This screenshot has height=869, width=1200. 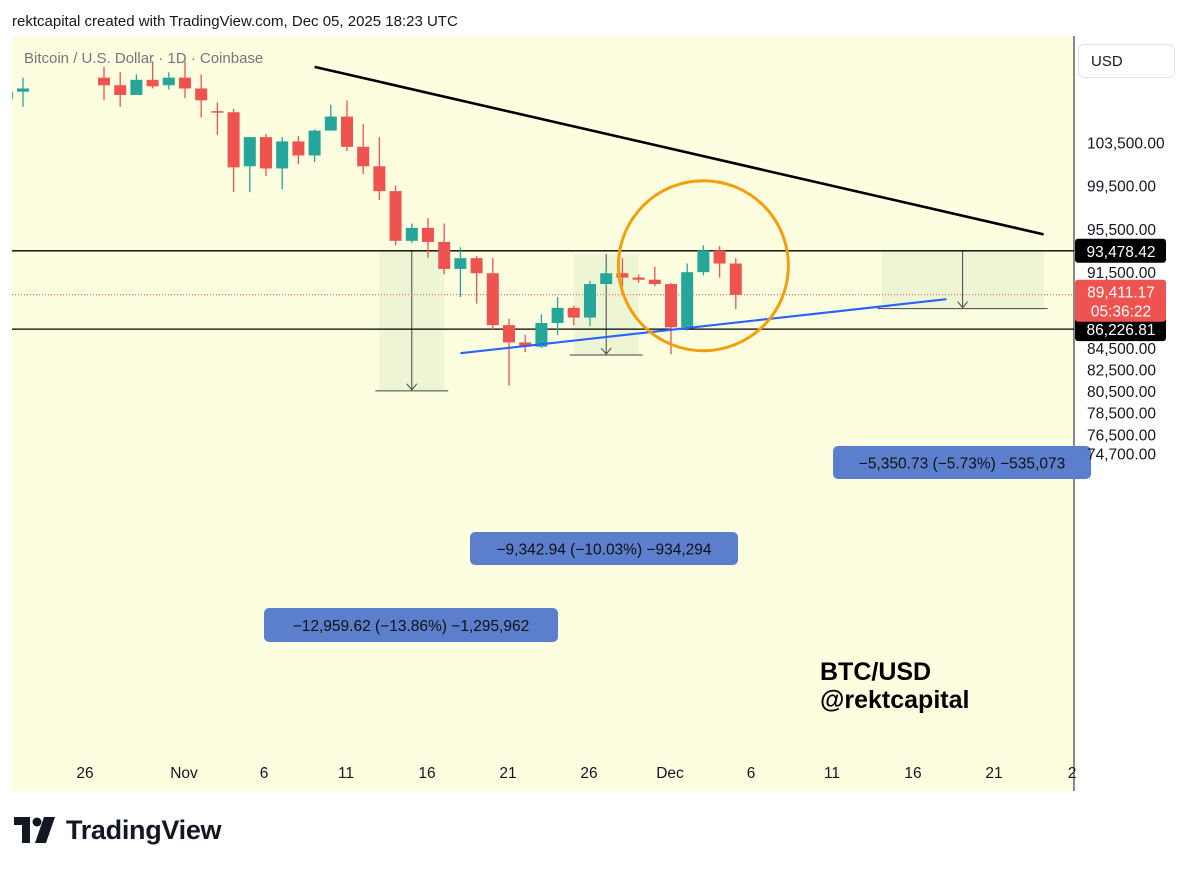 I want to click on brand-name: TradingView, so click(x=144, y=829).